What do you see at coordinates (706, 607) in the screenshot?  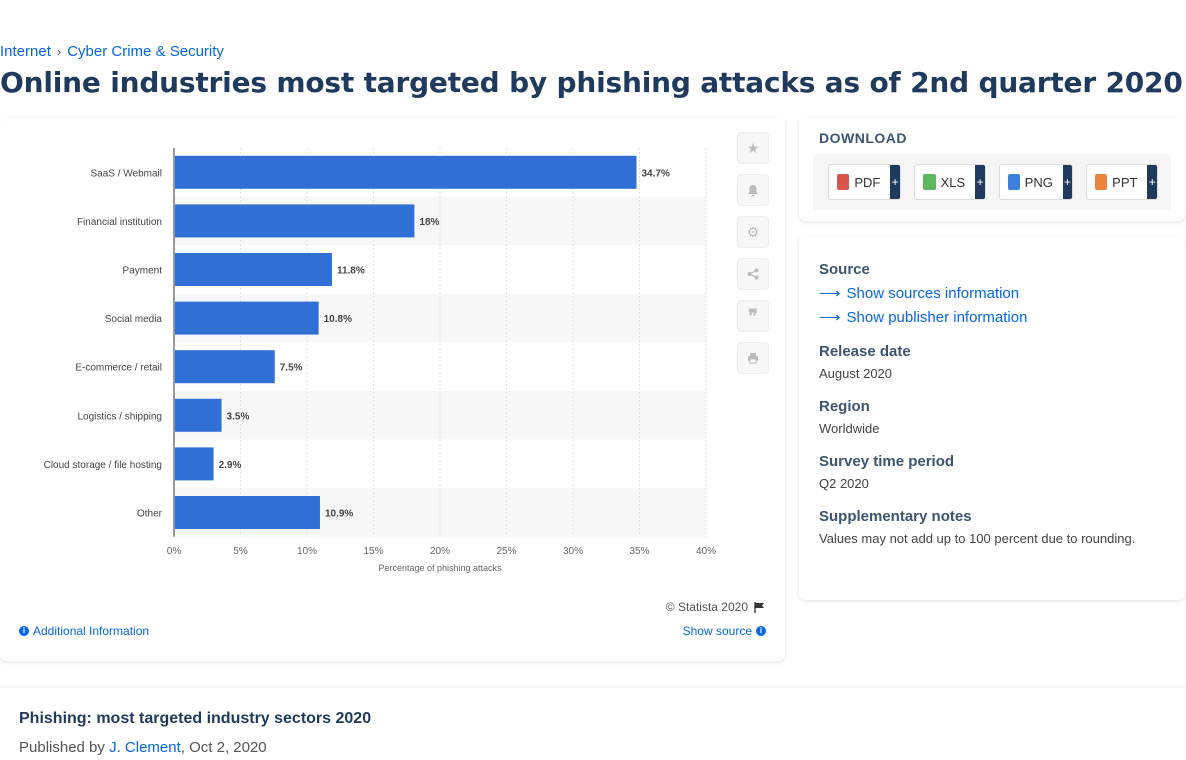 I see `copyright-text: © Statista 2020` at bounding box center [706, 607].